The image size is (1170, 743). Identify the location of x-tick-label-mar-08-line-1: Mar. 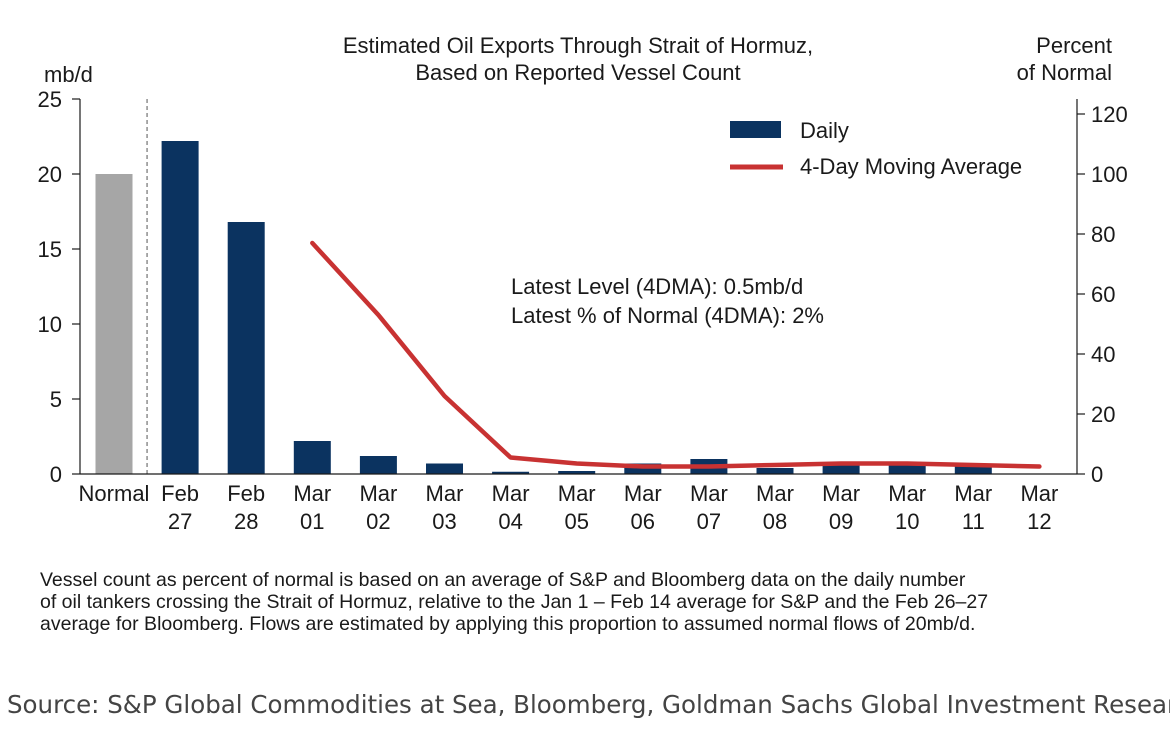
(775, 493).